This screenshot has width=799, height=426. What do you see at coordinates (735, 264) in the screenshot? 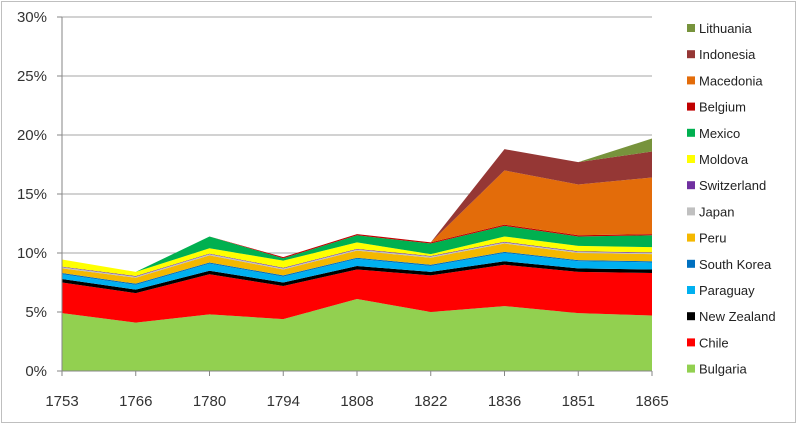
I see `legend-label: South Korea` at bounding box center [735, 264].